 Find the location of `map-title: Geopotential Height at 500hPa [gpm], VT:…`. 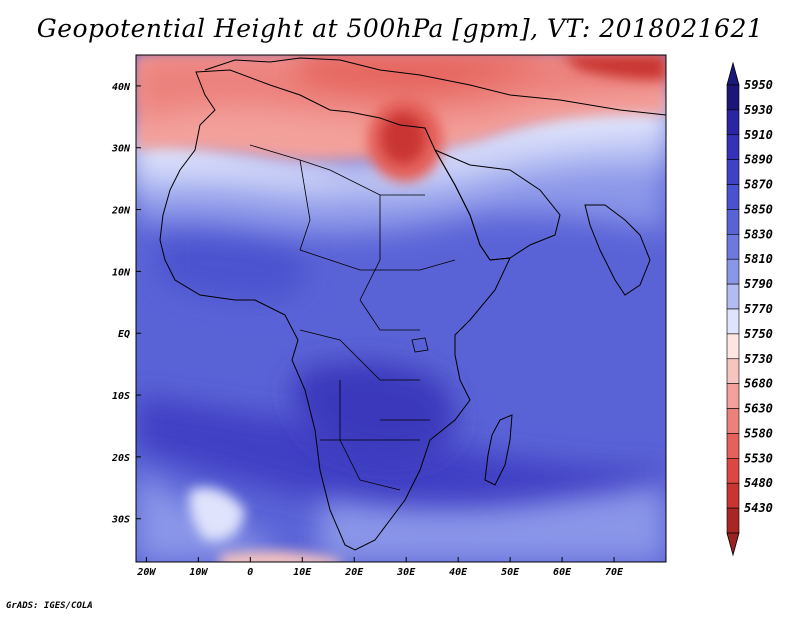

map-title: Geopotential Height at 500hPa [gpm], VT:… is located at coordinates (400, 28).